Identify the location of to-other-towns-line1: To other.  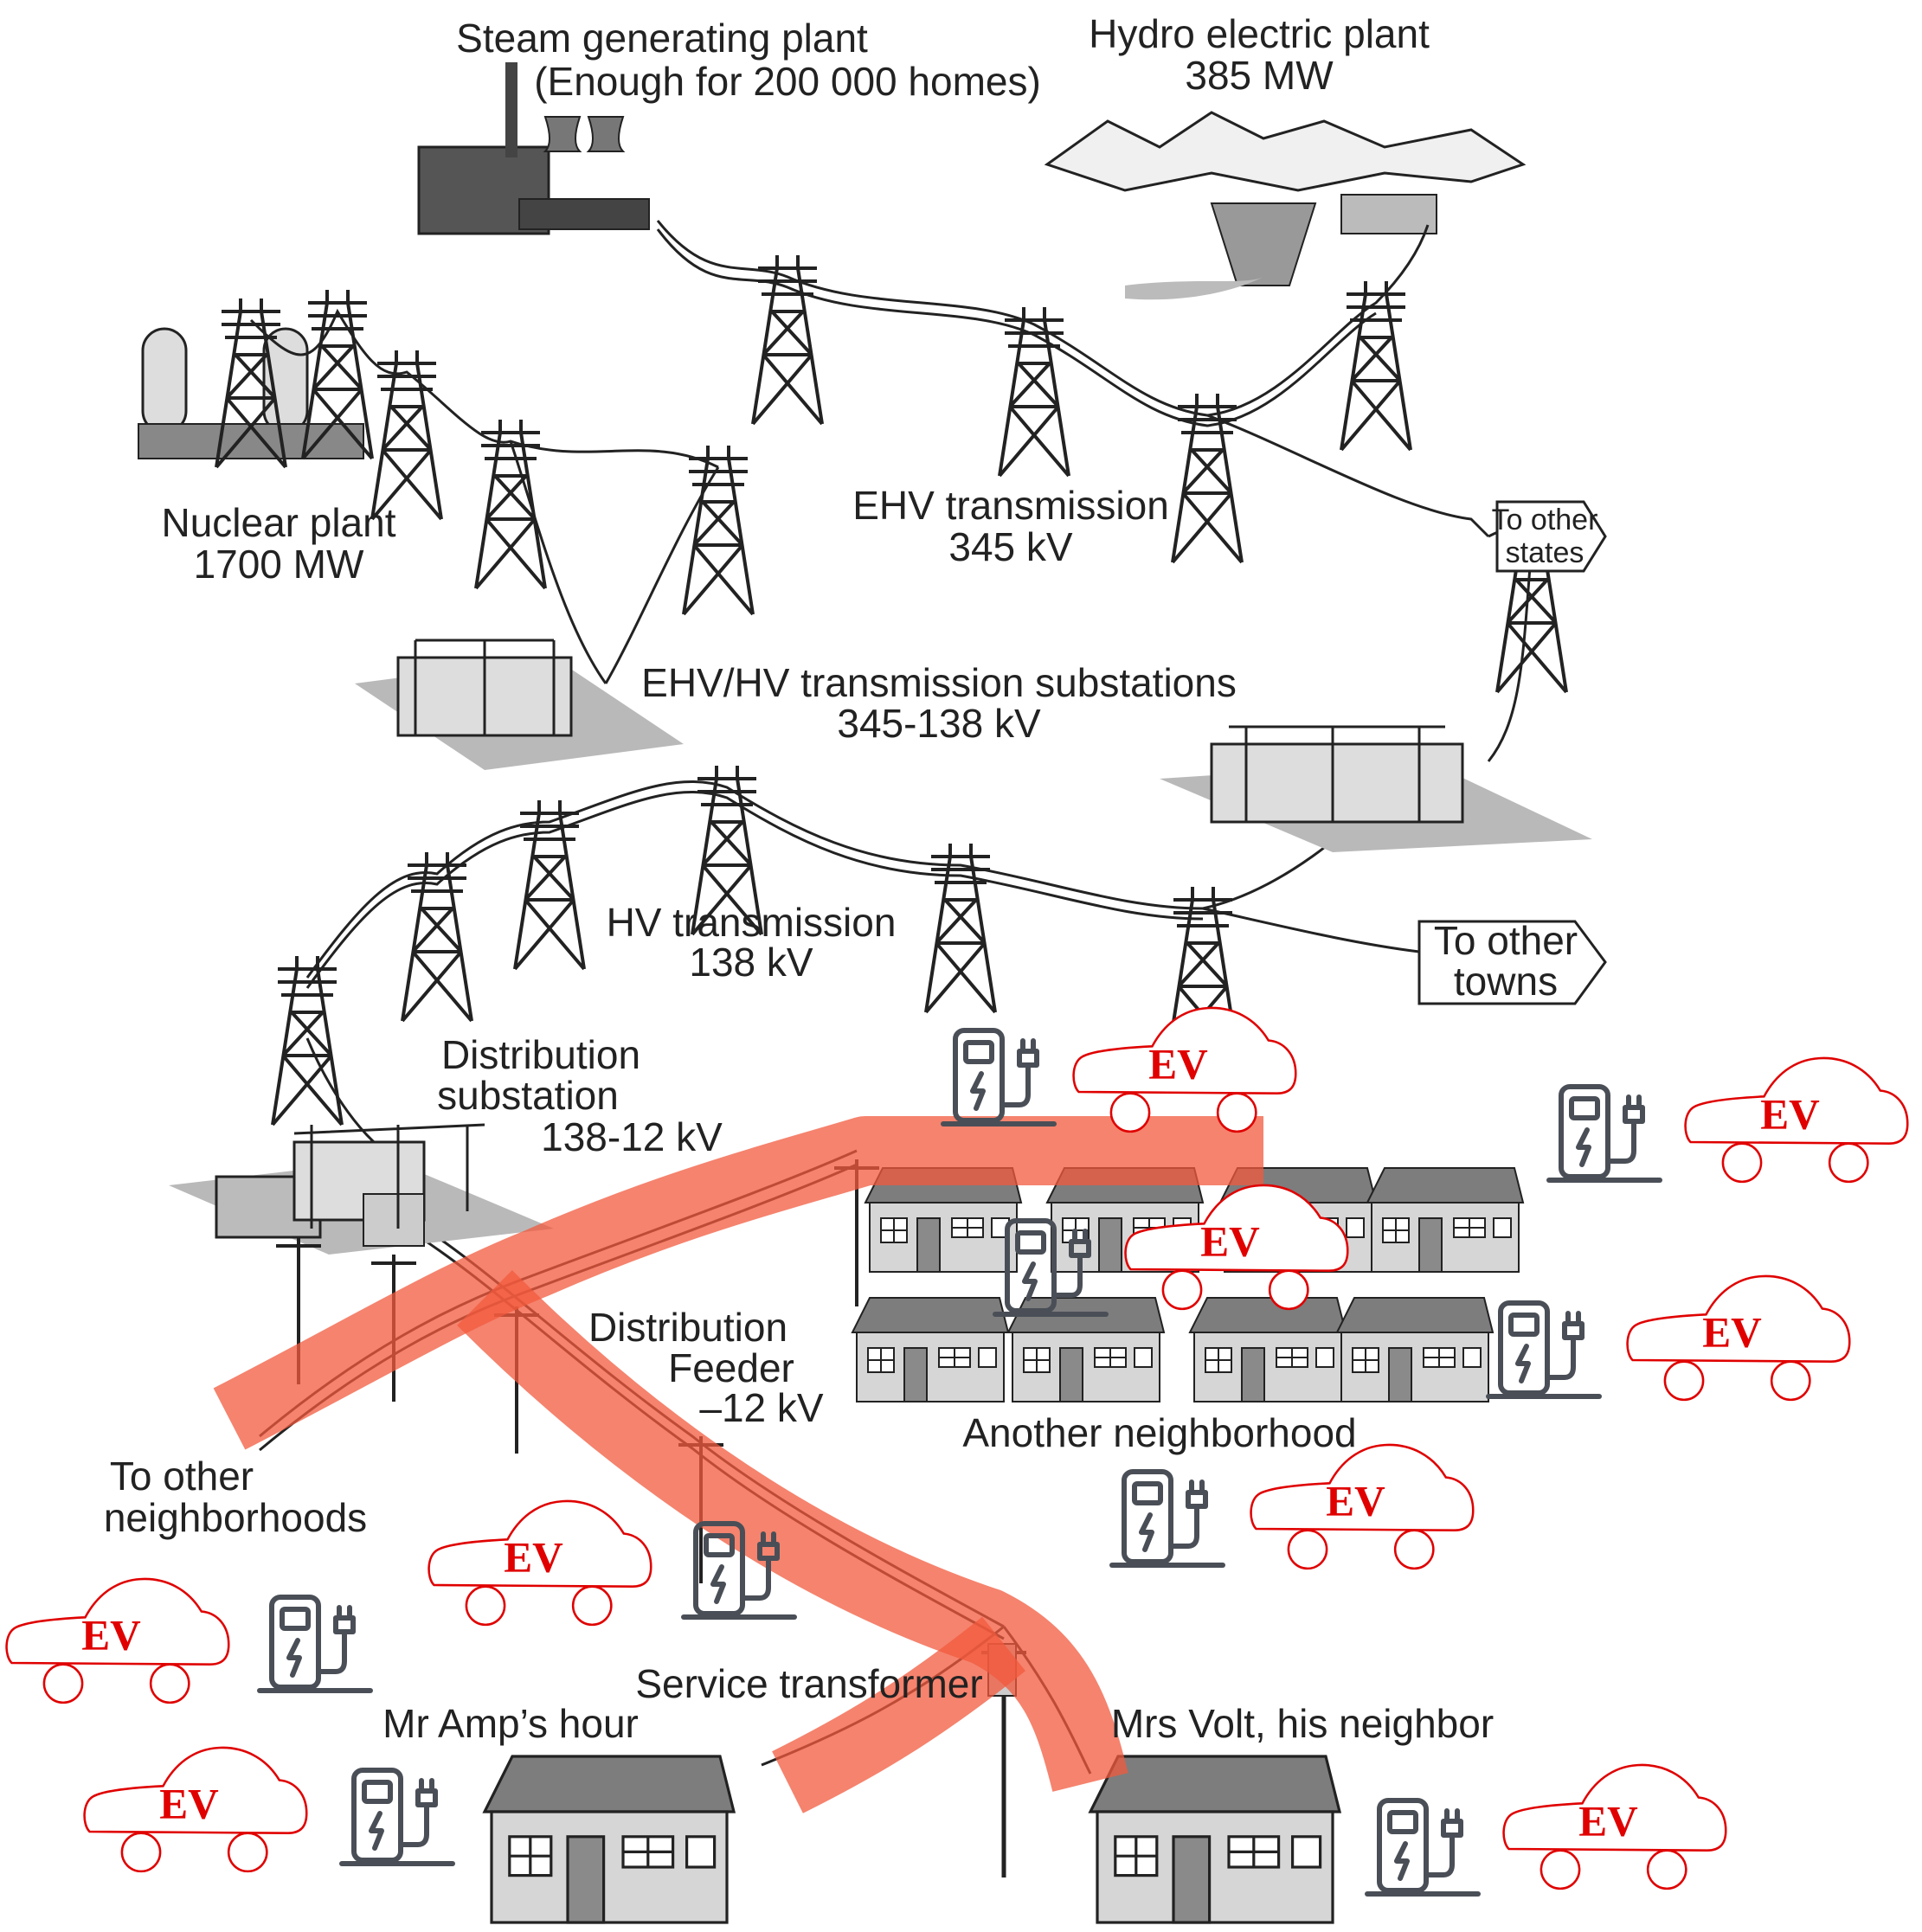
(1506, 940).